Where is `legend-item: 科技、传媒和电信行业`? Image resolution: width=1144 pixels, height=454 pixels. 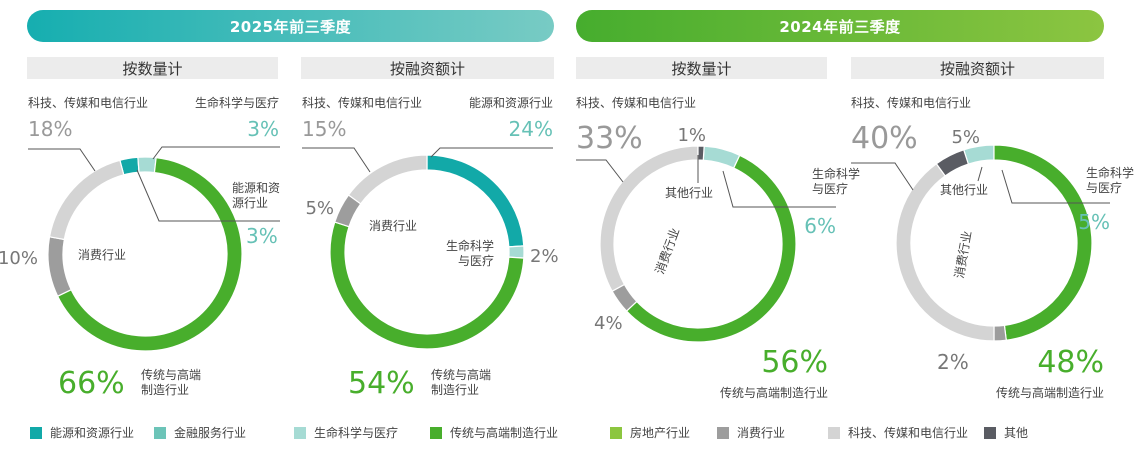 legend-item: 科技、传媒和电信行业 is located at coordinates (898, 432).